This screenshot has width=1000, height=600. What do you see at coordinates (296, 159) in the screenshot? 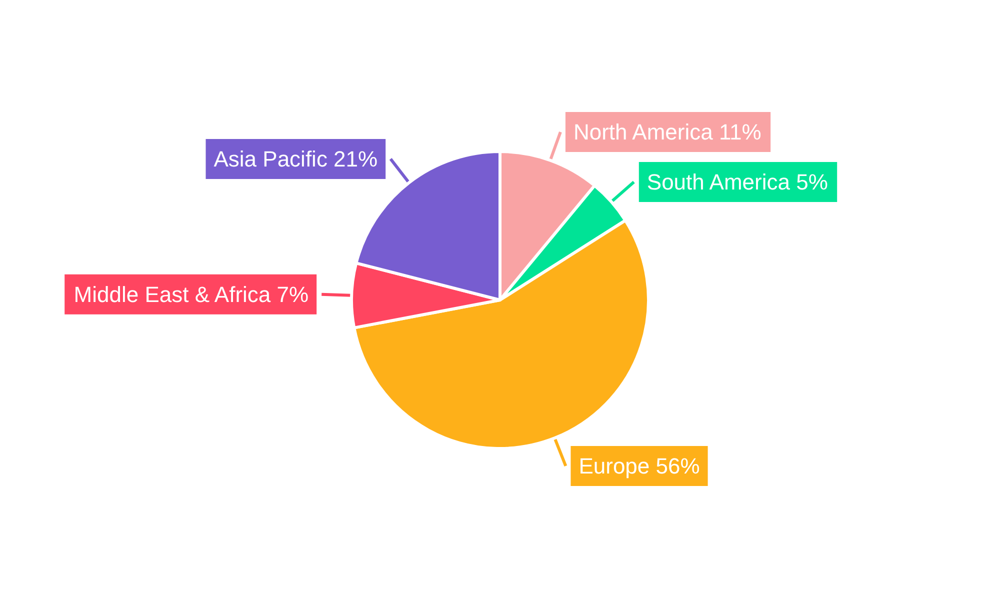
I see `slice-label: Asia Pacific 21%` at bounding box center [296, 159].